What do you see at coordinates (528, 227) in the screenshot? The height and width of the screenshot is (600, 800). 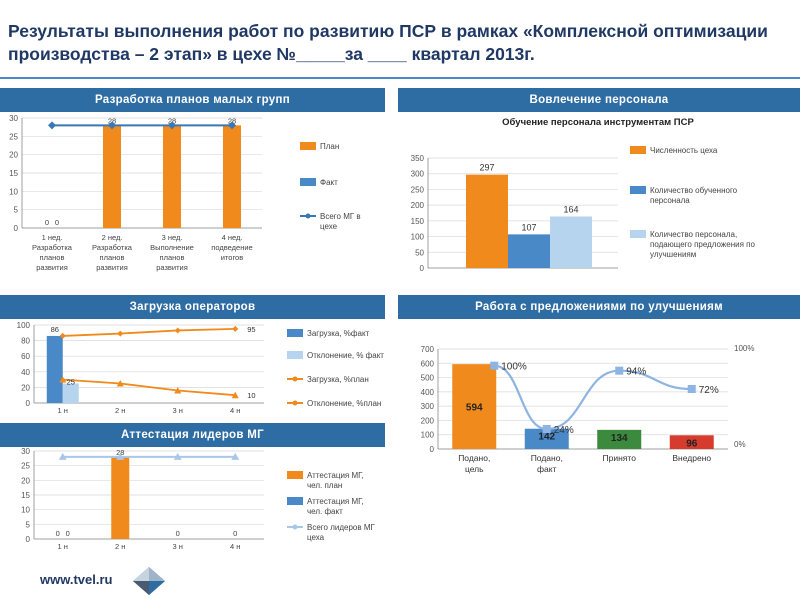 I see `data-label: 107` at bounding box center [528, 227].